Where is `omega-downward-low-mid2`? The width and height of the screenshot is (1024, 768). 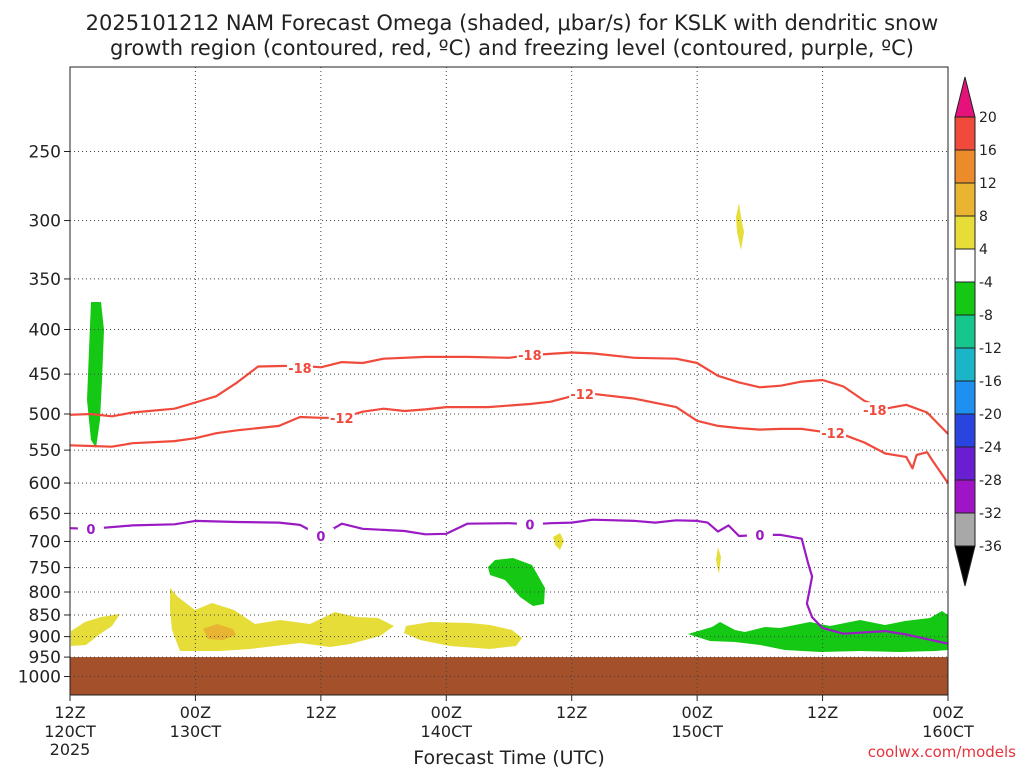
omega-downward-low-mid2 is located at coordinates (463, 635).